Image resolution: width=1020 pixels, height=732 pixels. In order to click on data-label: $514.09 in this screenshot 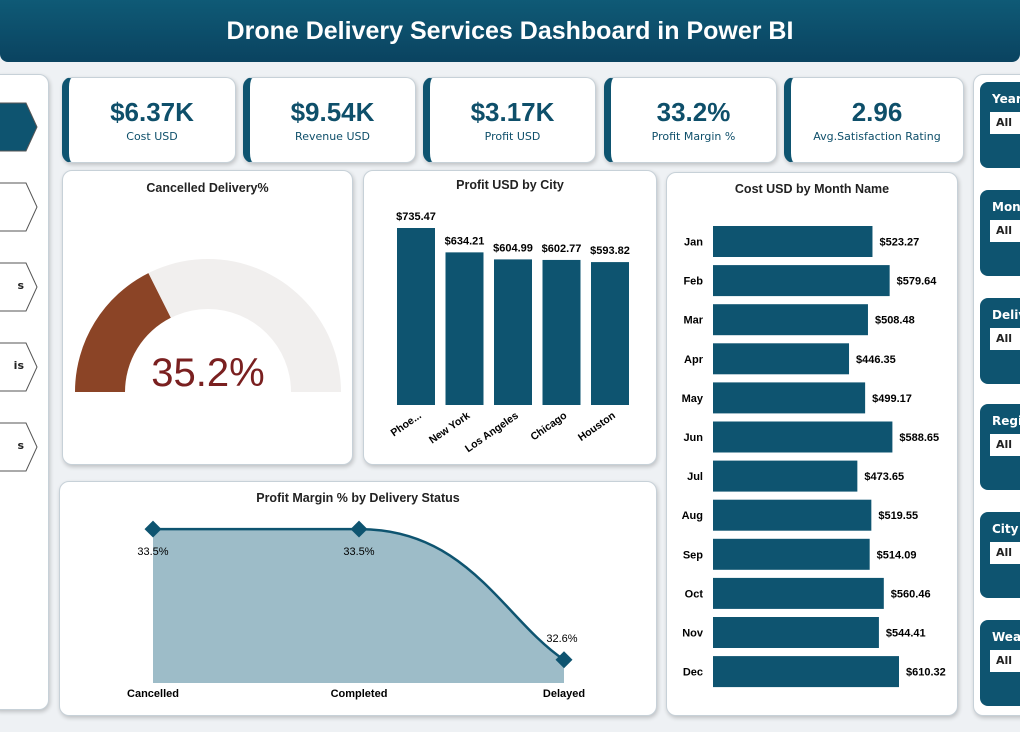, I will do `click(897, 555)`.